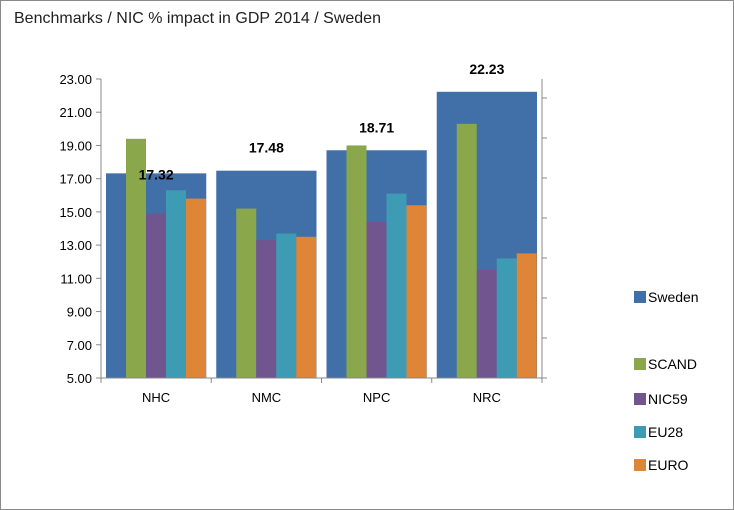 Image resolution: width=734 pixels, height=510 pixels. What do you see at coordinates (668, 465) in the screenshot?
I see `legend-label-euro: EURO` at bounding box center [668, 465].